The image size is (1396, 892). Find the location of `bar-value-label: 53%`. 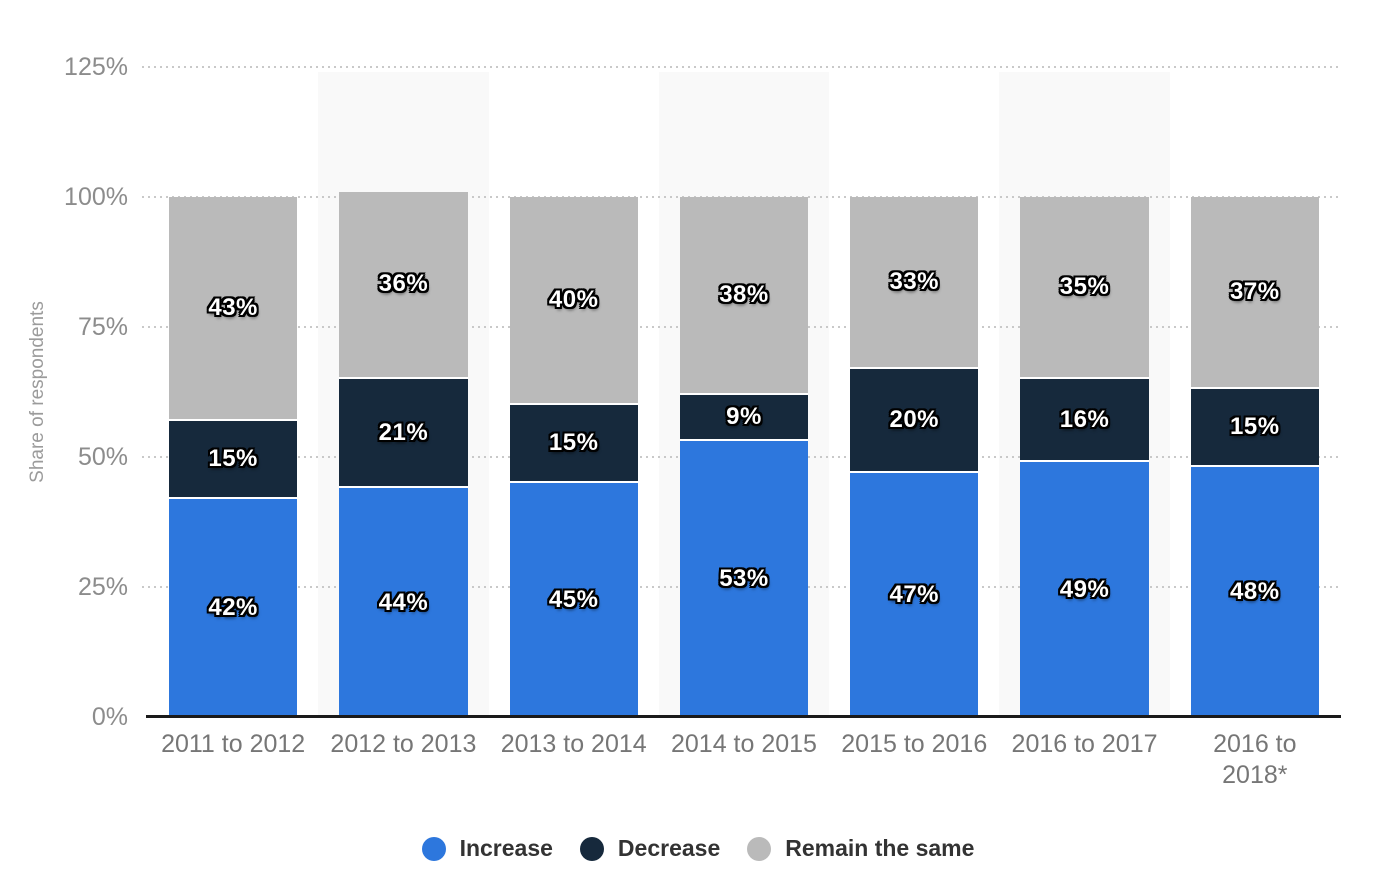

bar-value-label: 53% is located at coordinates (744, 579).